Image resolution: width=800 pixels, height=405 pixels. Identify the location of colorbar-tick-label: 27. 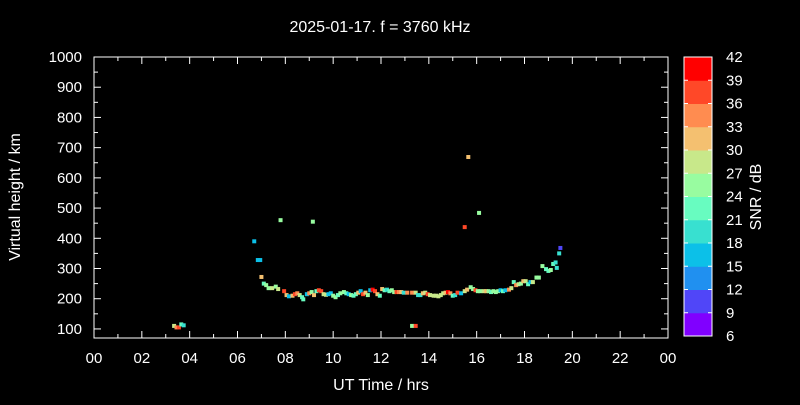
(734, 173).